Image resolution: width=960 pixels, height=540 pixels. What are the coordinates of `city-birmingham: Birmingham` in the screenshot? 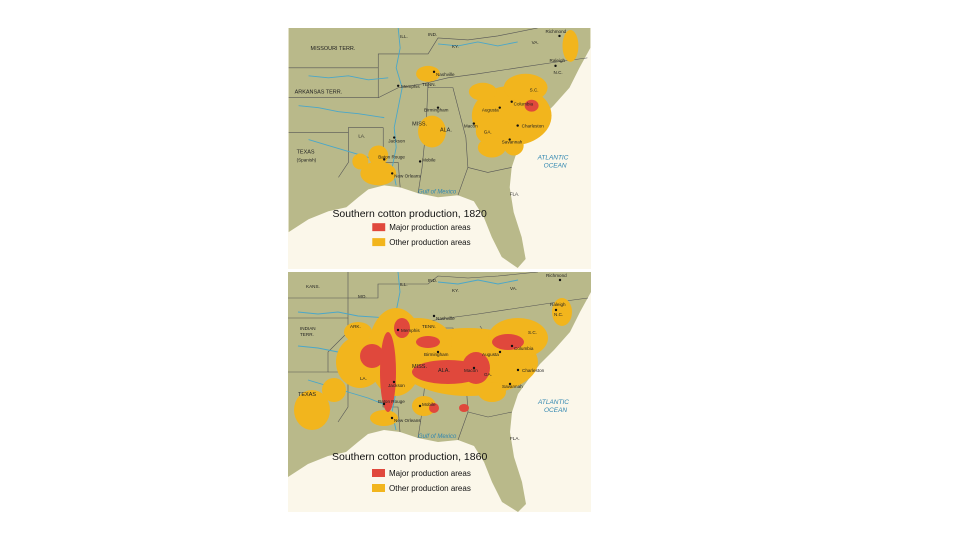 It's located at (436, 110).